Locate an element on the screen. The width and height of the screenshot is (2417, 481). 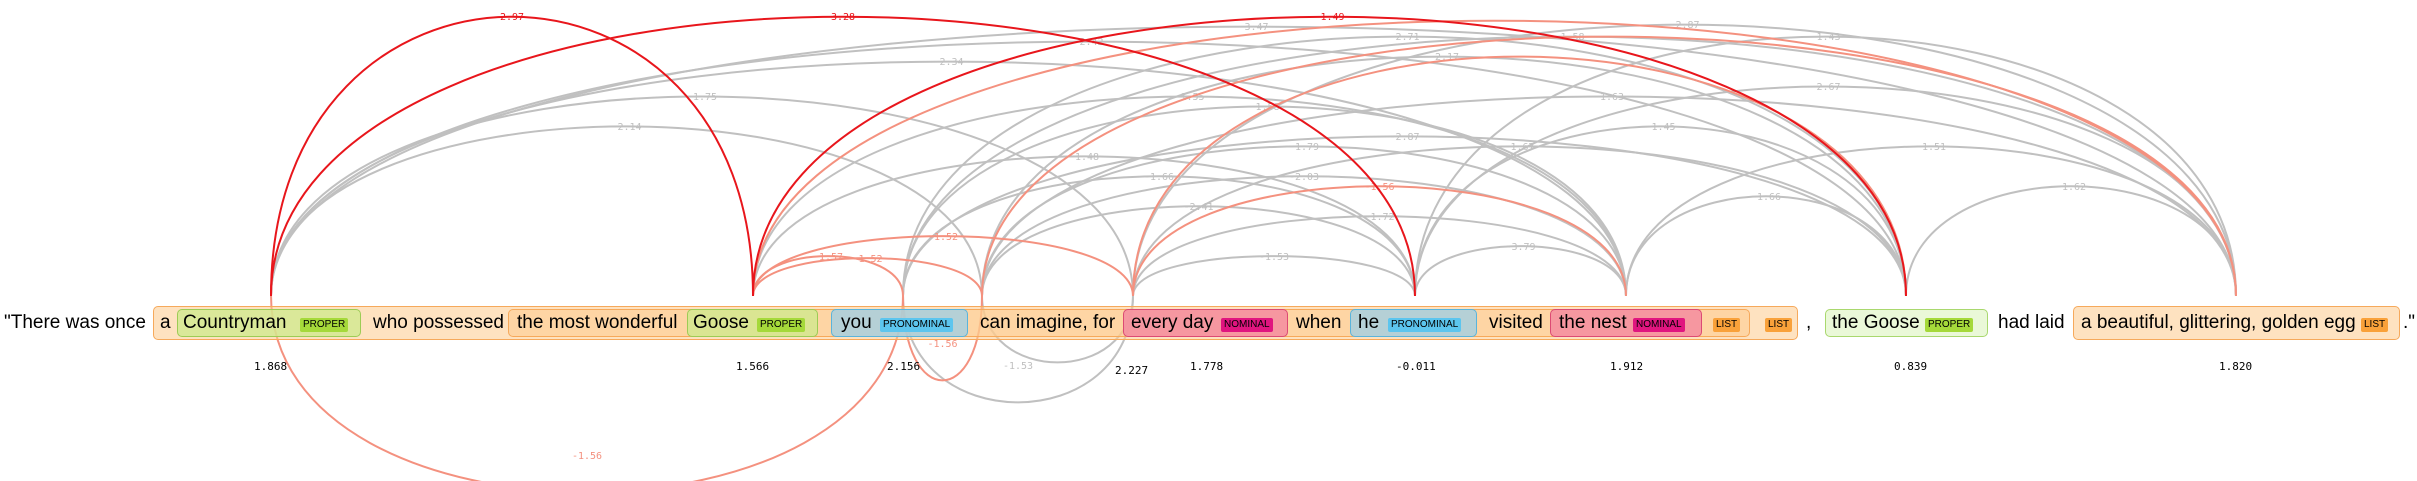
arc-can_imagine-he is located at coordinates (1198, 251).